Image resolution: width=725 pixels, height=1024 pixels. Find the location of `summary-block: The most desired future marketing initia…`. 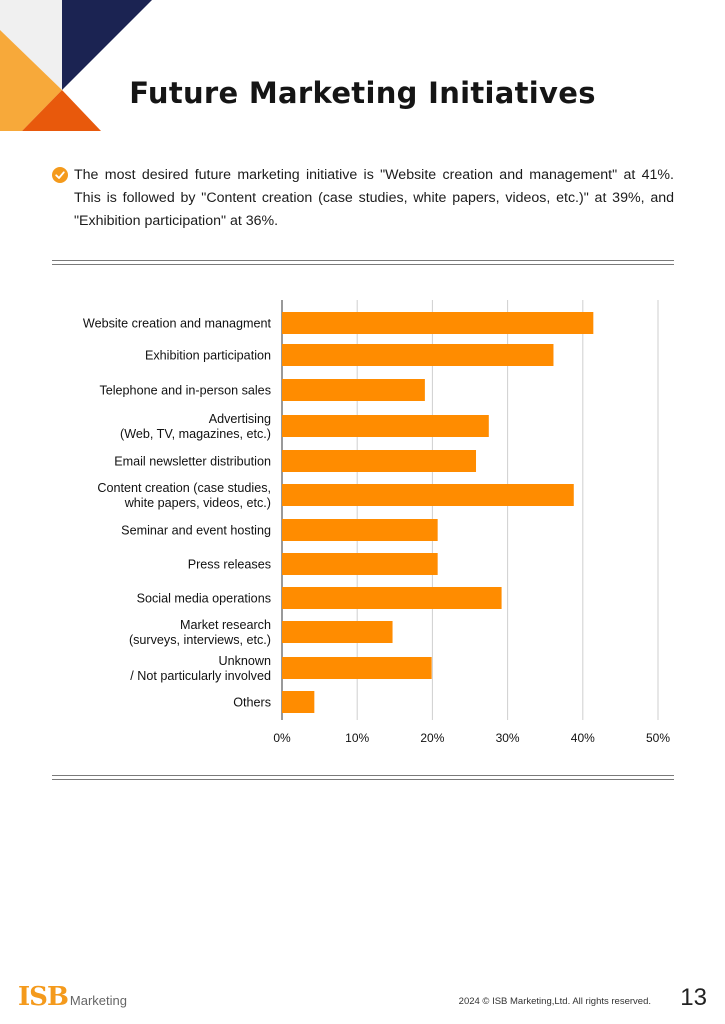

summary-block: The most desired future marketing initia… is located at coordinates (363, 198).